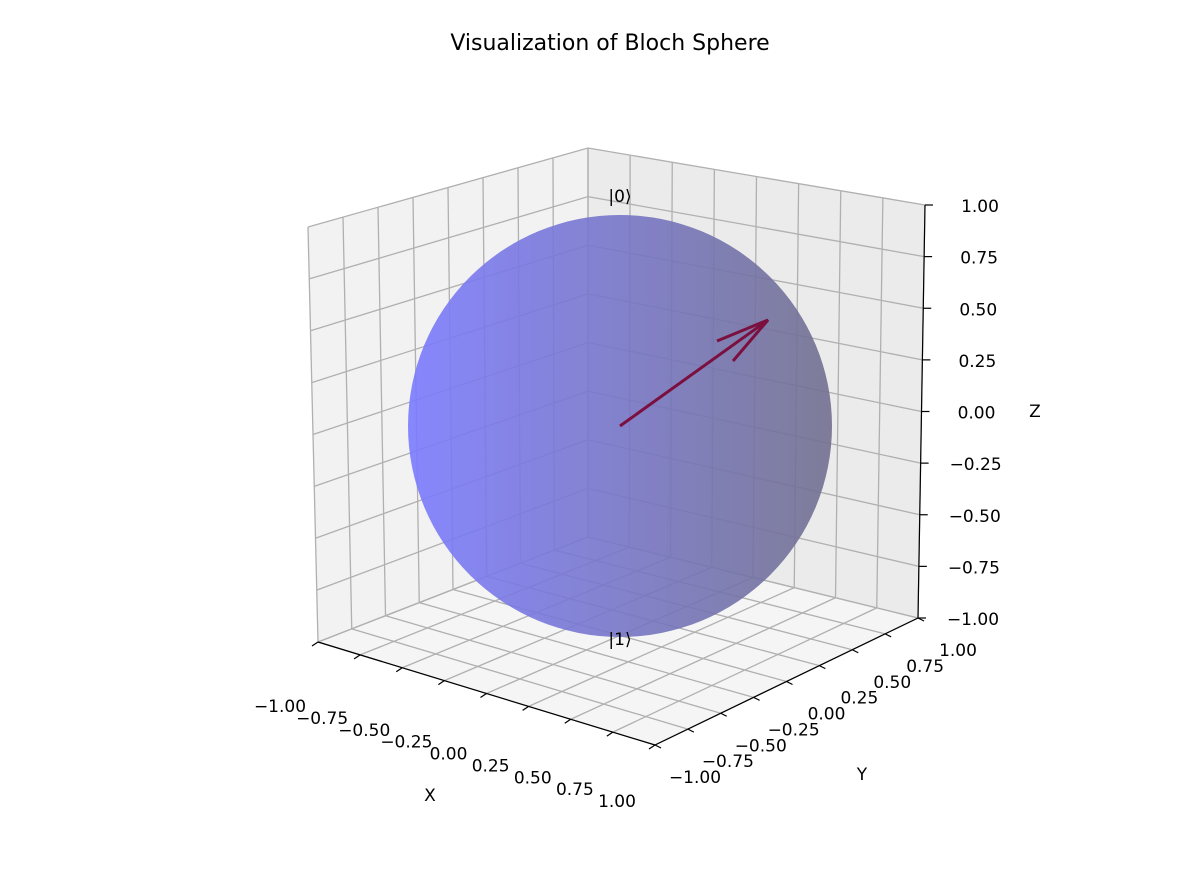 This screenshot has height=876, width=1184. What do you see at coordinates (728, 762) in the screenshot?
I see `y-tick-label: −0.75` at bounding box center [728, 762].